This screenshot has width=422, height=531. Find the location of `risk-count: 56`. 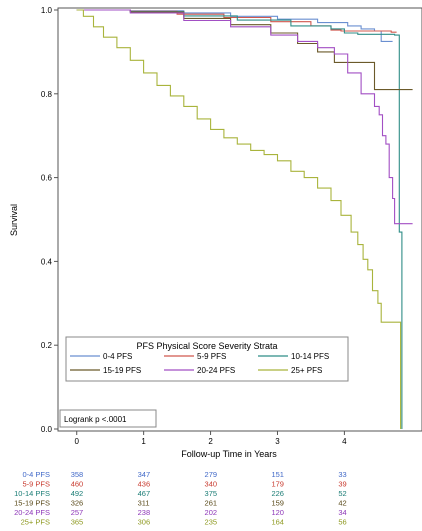

risk-count: 56 is located at coordinates (342, 522).